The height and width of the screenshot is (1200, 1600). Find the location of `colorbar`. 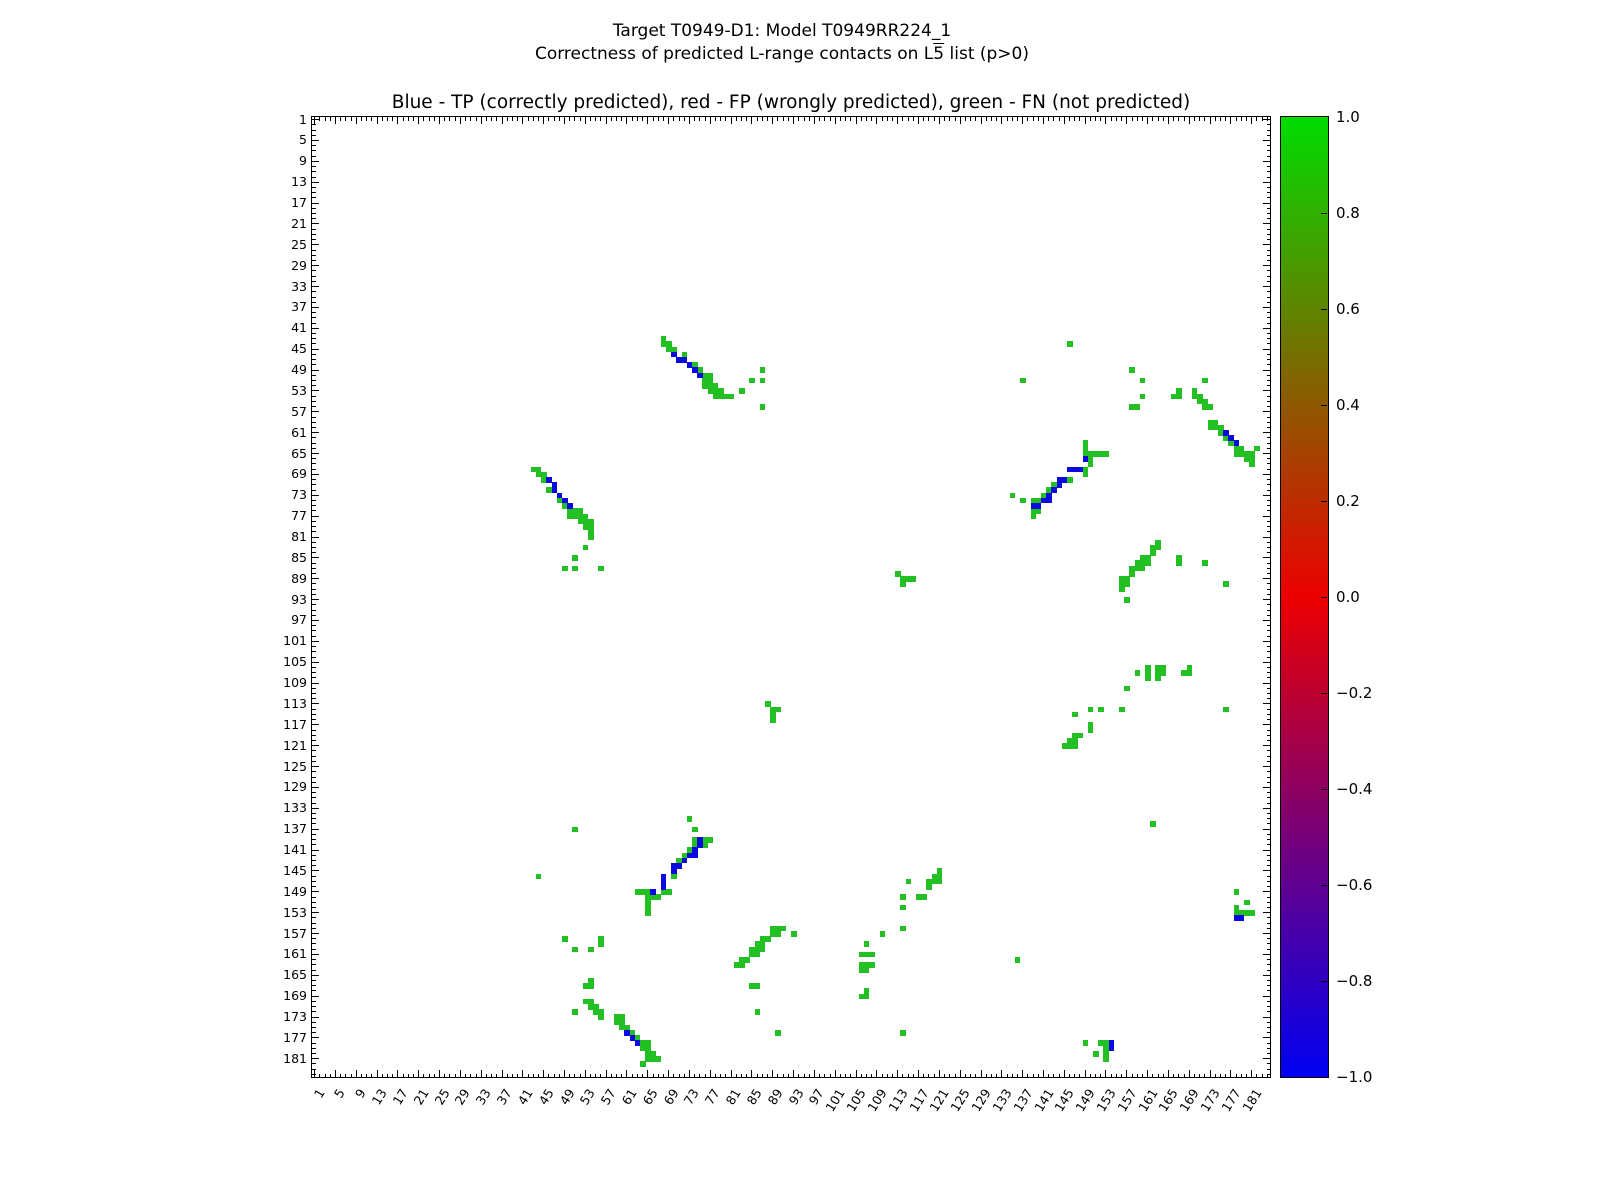

colorbar is located at coordinates (1304, 597).